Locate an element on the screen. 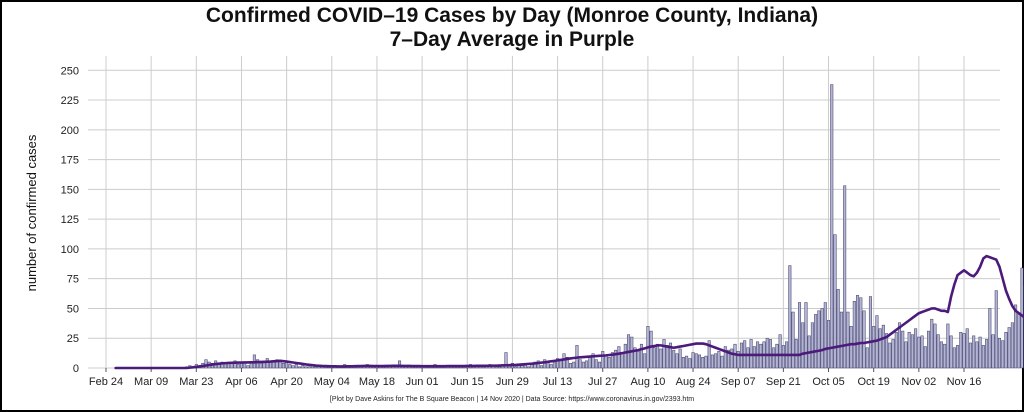 This screenshot has width=1024, height=412. x-tick-label: Feb 24 is located at coordinates (106, 382).